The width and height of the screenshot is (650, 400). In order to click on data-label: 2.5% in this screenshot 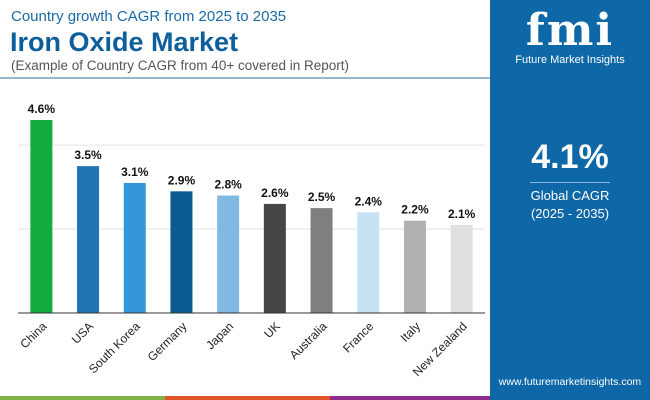, I will do `click(322, 197)`.